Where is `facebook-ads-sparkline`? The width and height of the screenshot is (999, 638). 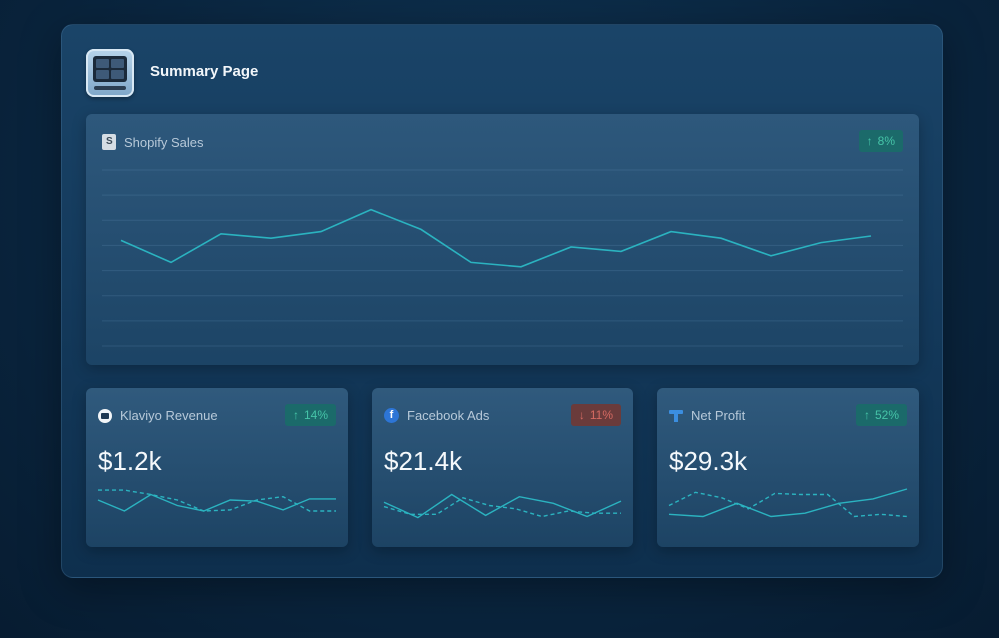
facebook-ads-sparkline is located at coordinates (502, 506).